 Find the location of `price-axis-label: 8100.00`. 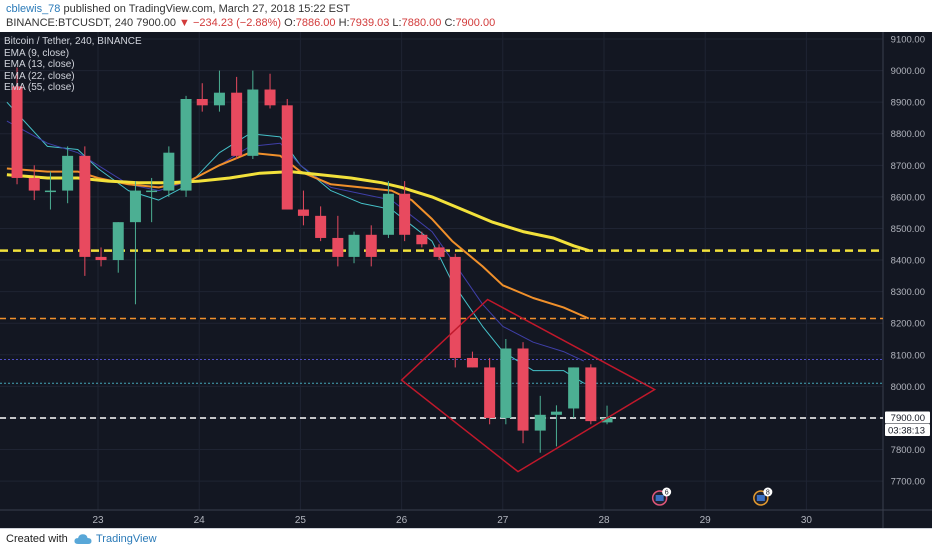

price-axis-label: 8100.00 is located at coordinates (908, 355).